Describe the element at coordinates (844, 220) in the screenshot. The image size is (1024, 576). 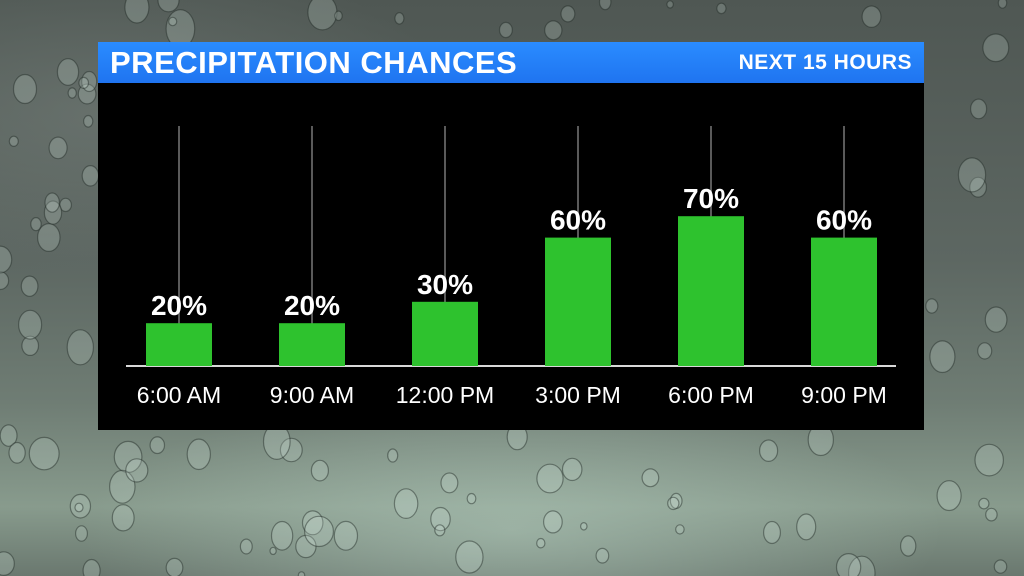
I see `data-label: 60%` at that location.